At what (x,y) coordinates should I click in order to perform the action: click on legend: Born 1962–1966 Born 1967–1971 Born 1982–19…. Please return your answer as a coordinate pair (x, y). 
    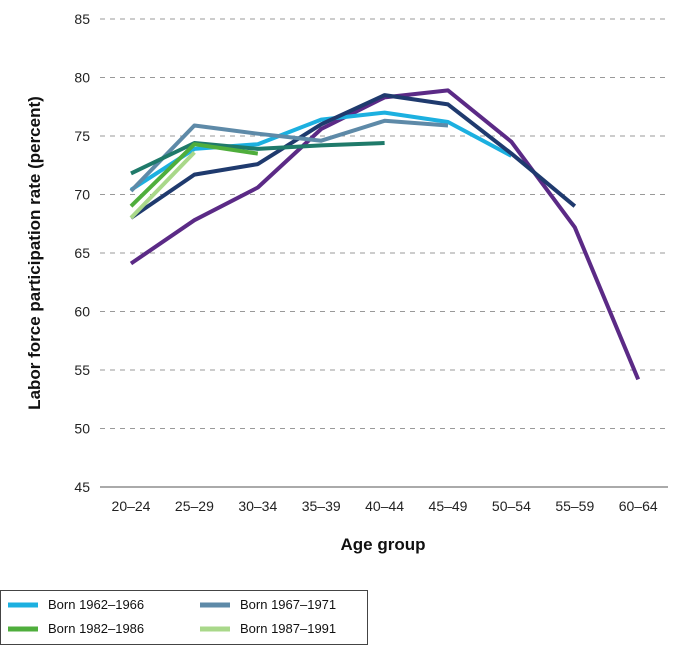
    Looking at the image, I should click on (184, 617).